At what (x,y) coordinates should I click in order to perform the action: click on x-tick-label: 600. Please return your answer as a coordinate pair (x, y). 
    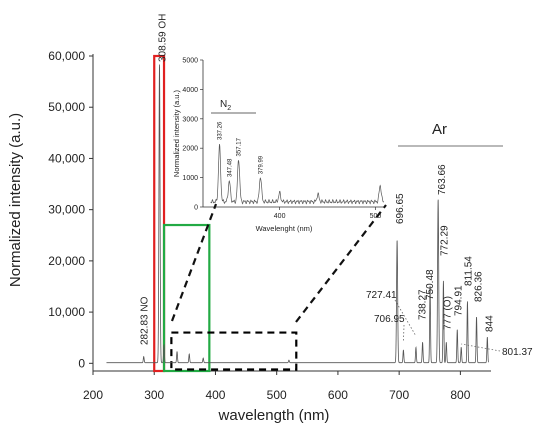
    Looking at the image, I should click on (338, 395).